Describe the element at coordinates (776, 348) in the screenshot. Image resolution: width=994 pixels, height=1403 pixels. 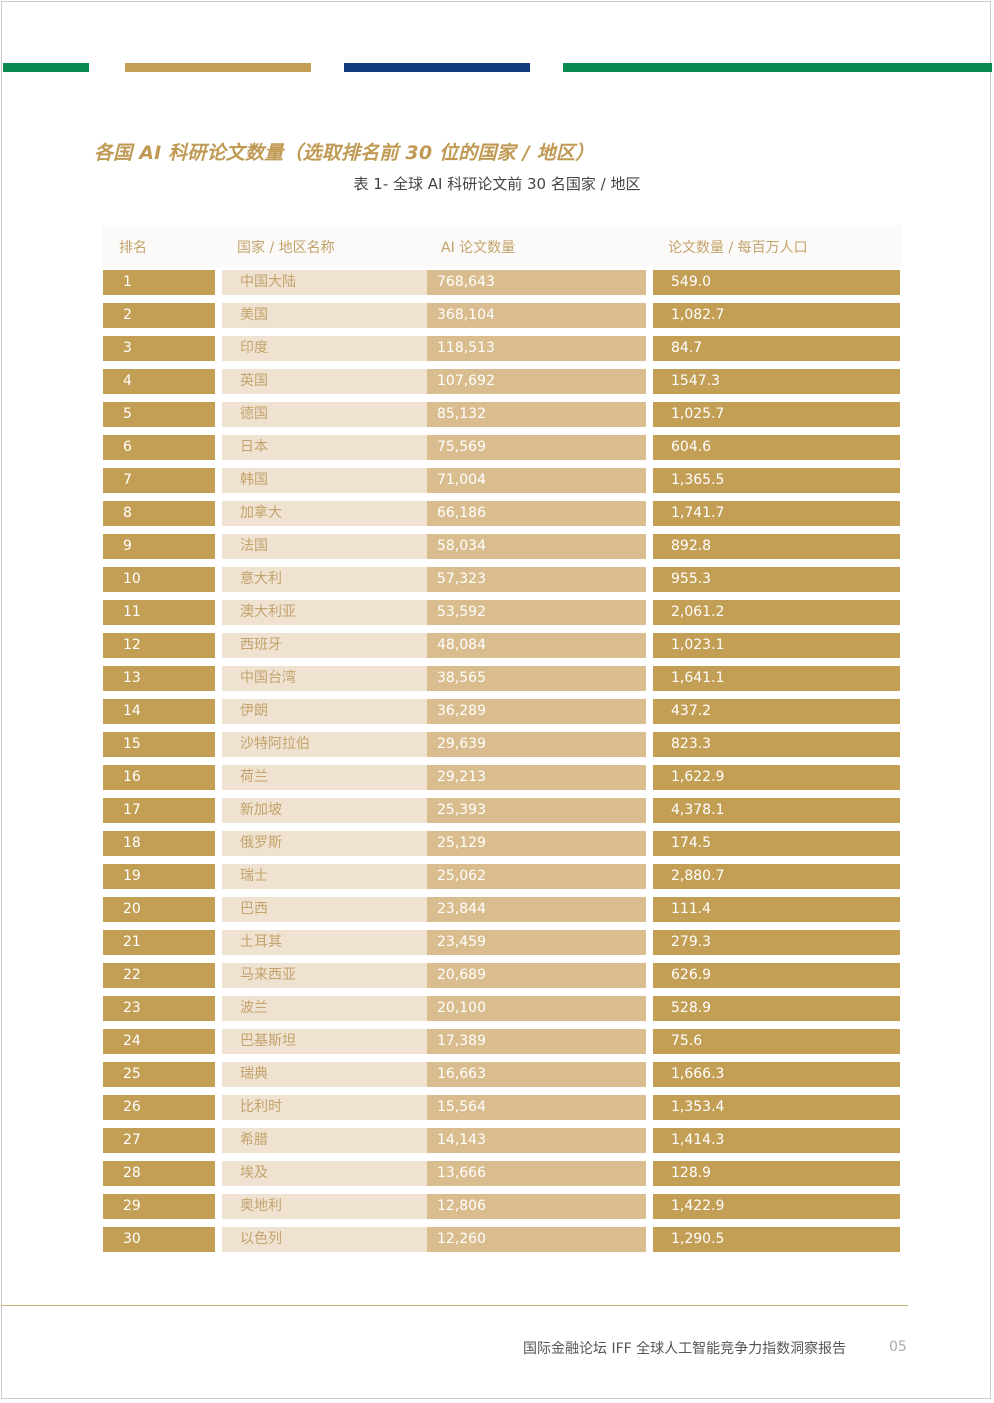
I see `per-million-cell: 84.7` at that location.